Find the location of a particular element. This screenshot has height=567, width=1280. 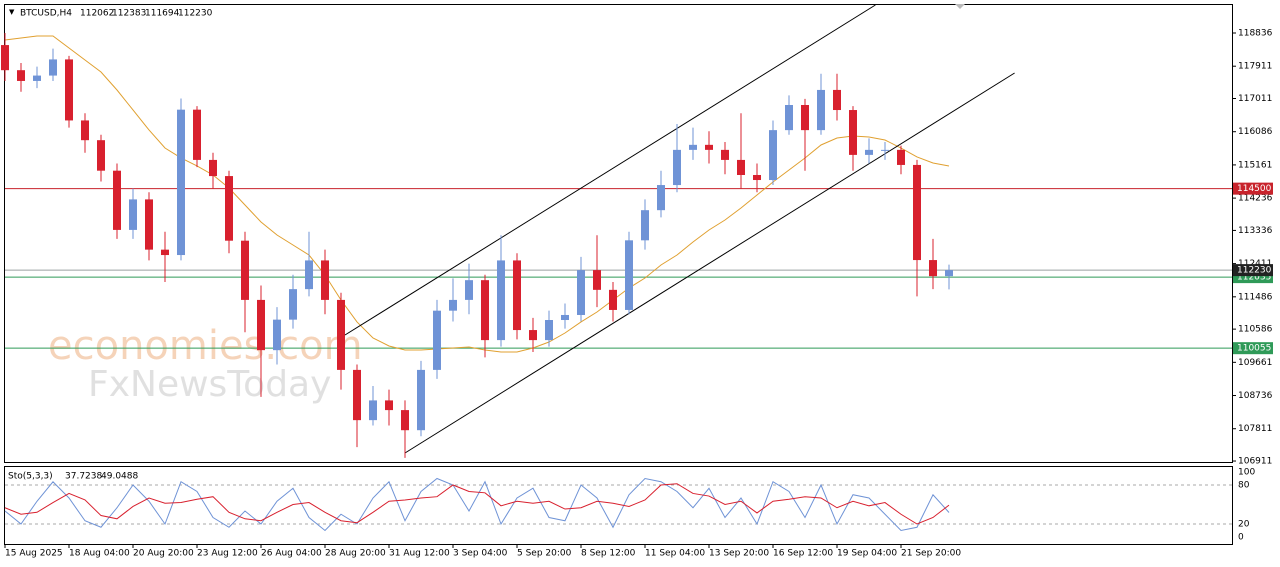

stoch-name: Sto(5,3,3) is located at coordinates (30, 477).